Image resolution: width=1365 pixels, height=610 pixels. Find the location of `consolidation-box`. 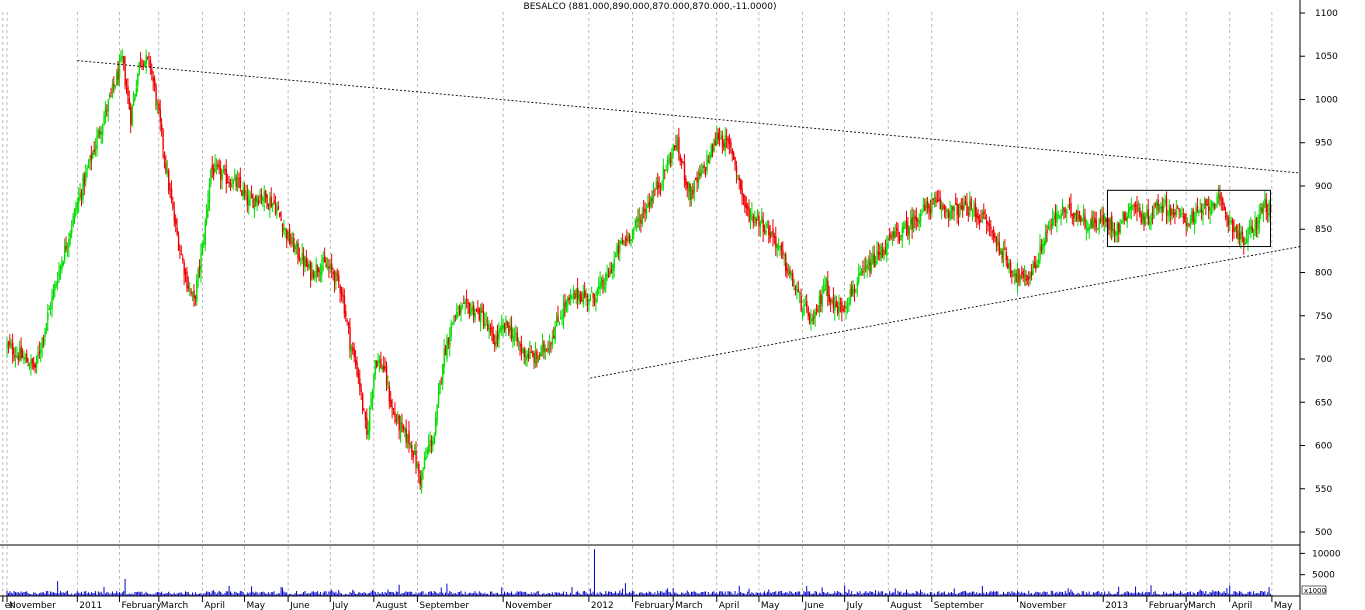

consolidation-box is located at coordinates (1188, 218).